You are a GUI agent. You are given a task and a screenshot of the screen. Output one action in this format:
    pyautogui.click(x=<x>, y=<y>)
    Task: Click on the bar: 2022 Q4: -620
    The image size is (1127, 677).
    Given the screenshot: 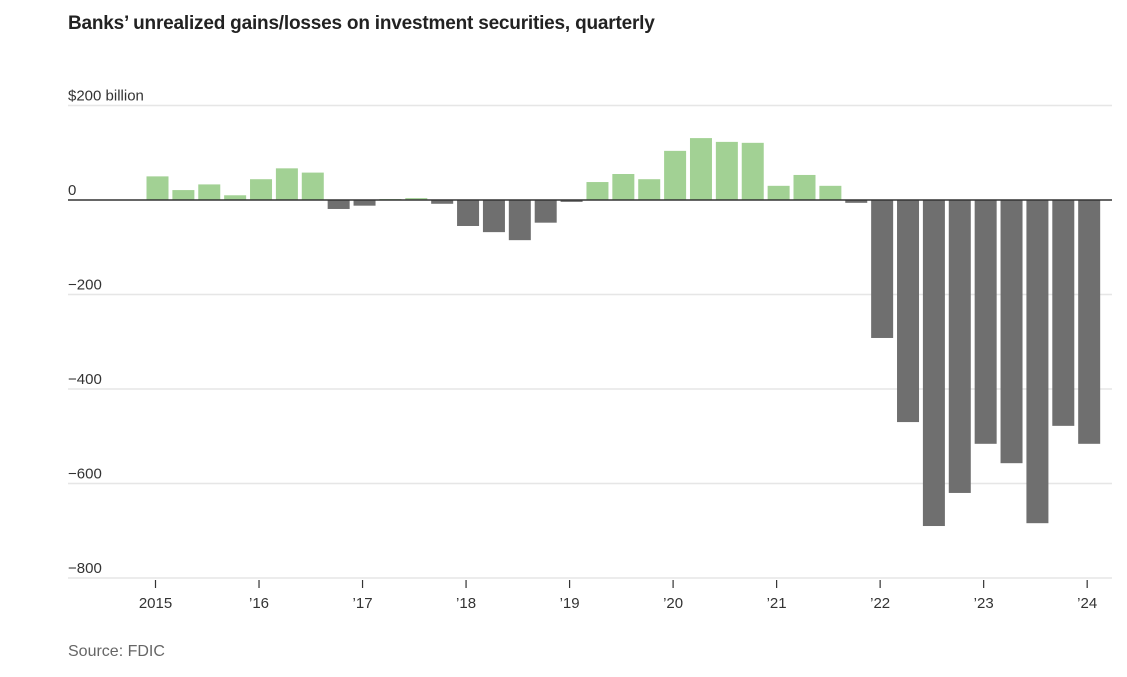 What is the action you would take?
    pyautogui.click(x=959, y=346)
    